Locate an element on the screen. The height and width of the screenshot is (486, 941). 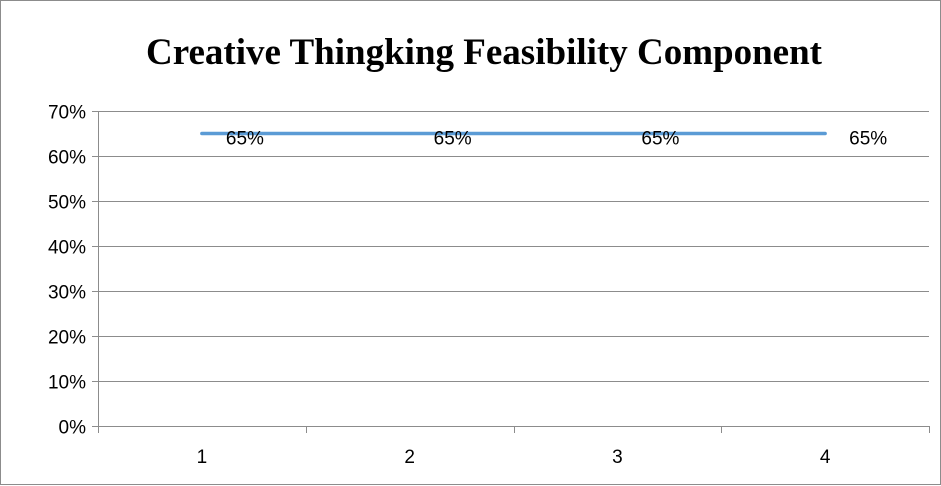
x-tick-label: 4 is located at coordinates (825, 457).